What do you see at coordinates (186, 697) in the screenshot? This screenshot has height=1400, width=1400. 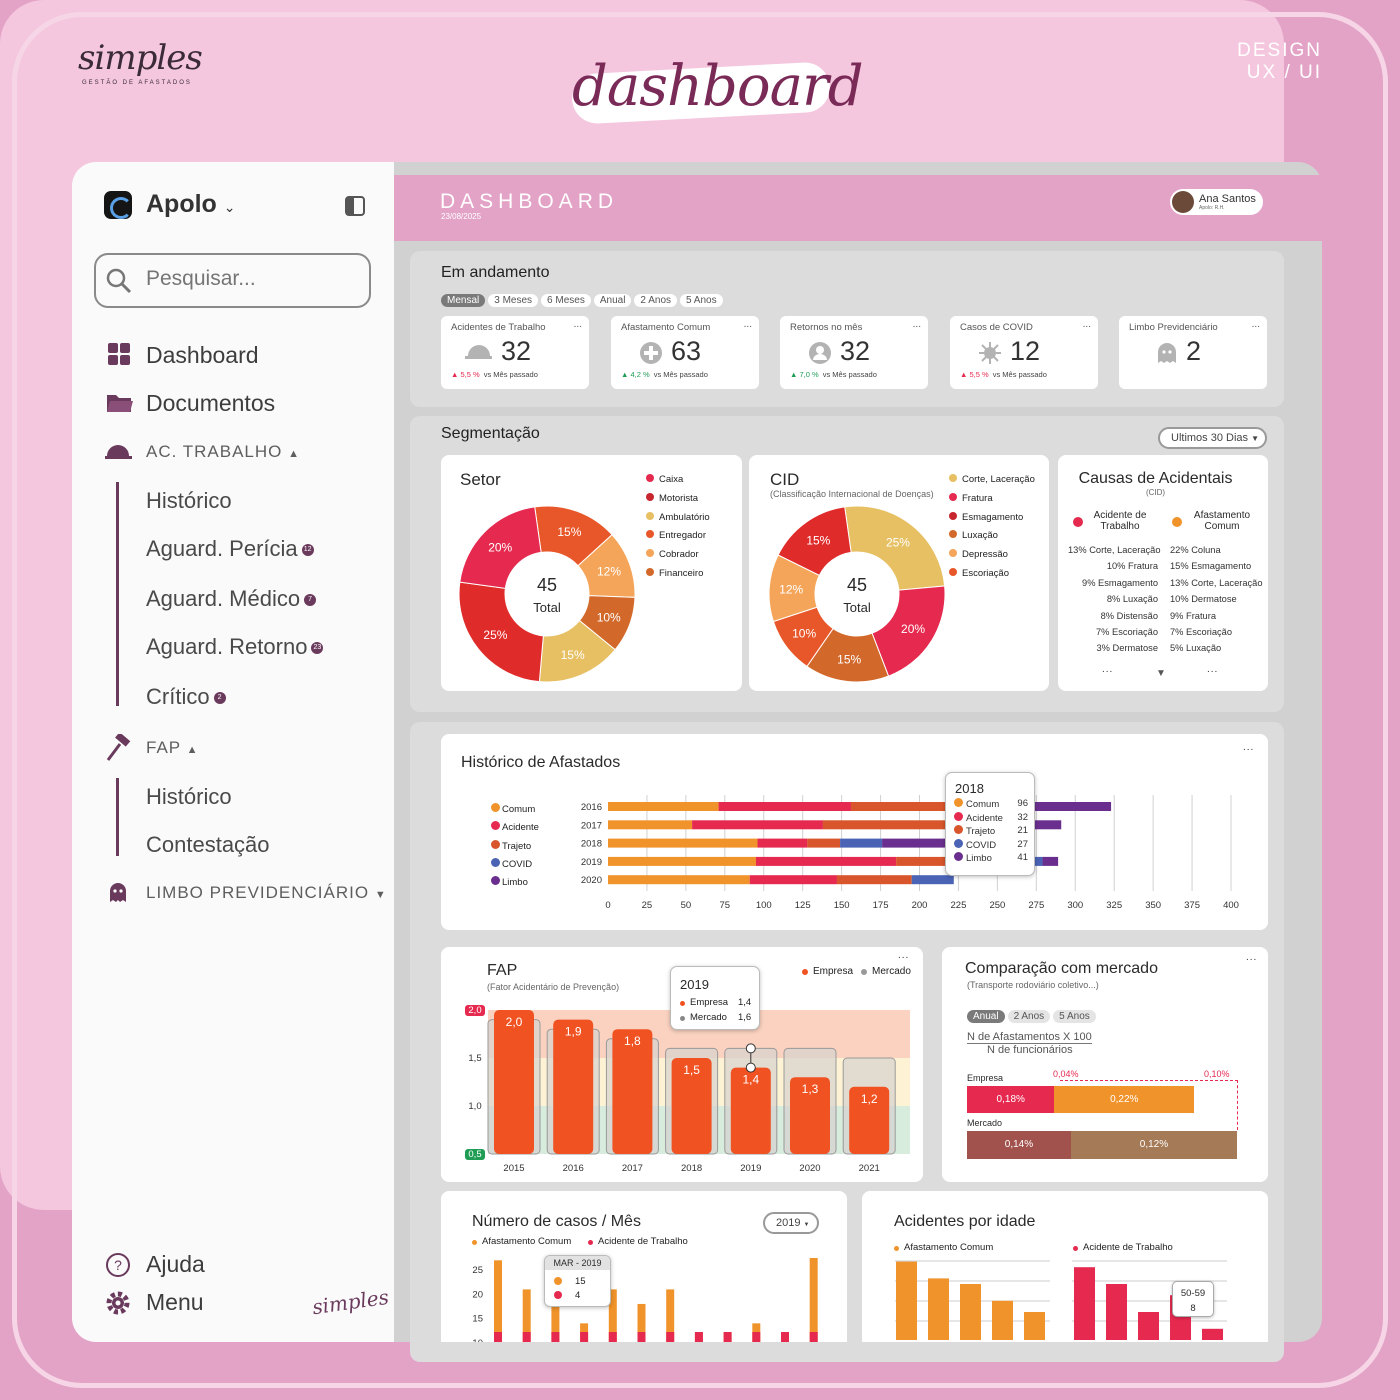 I see `ac-item-4: Crítico 2` at bounding box center [186, 697].